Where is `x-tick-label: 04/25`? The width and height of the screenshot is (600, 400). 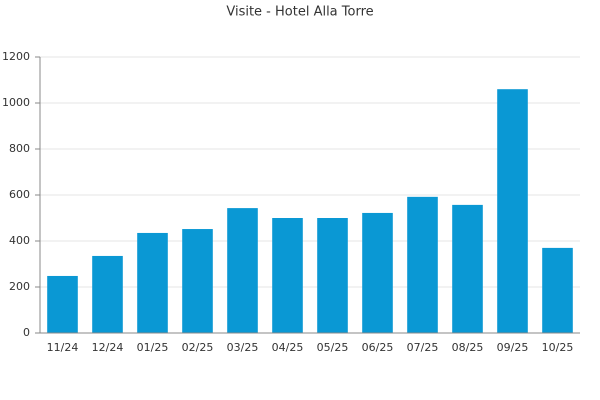 x-tick-label: 04/25 is located at coordinates (288, 347).